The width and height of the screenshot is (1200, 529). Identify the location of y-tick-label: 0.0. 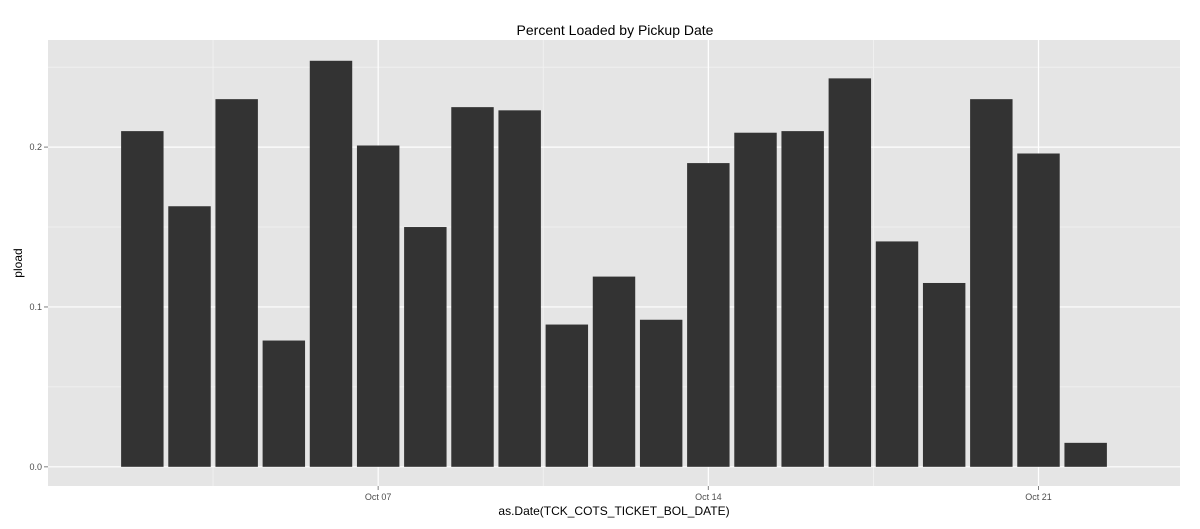
(35, 467).